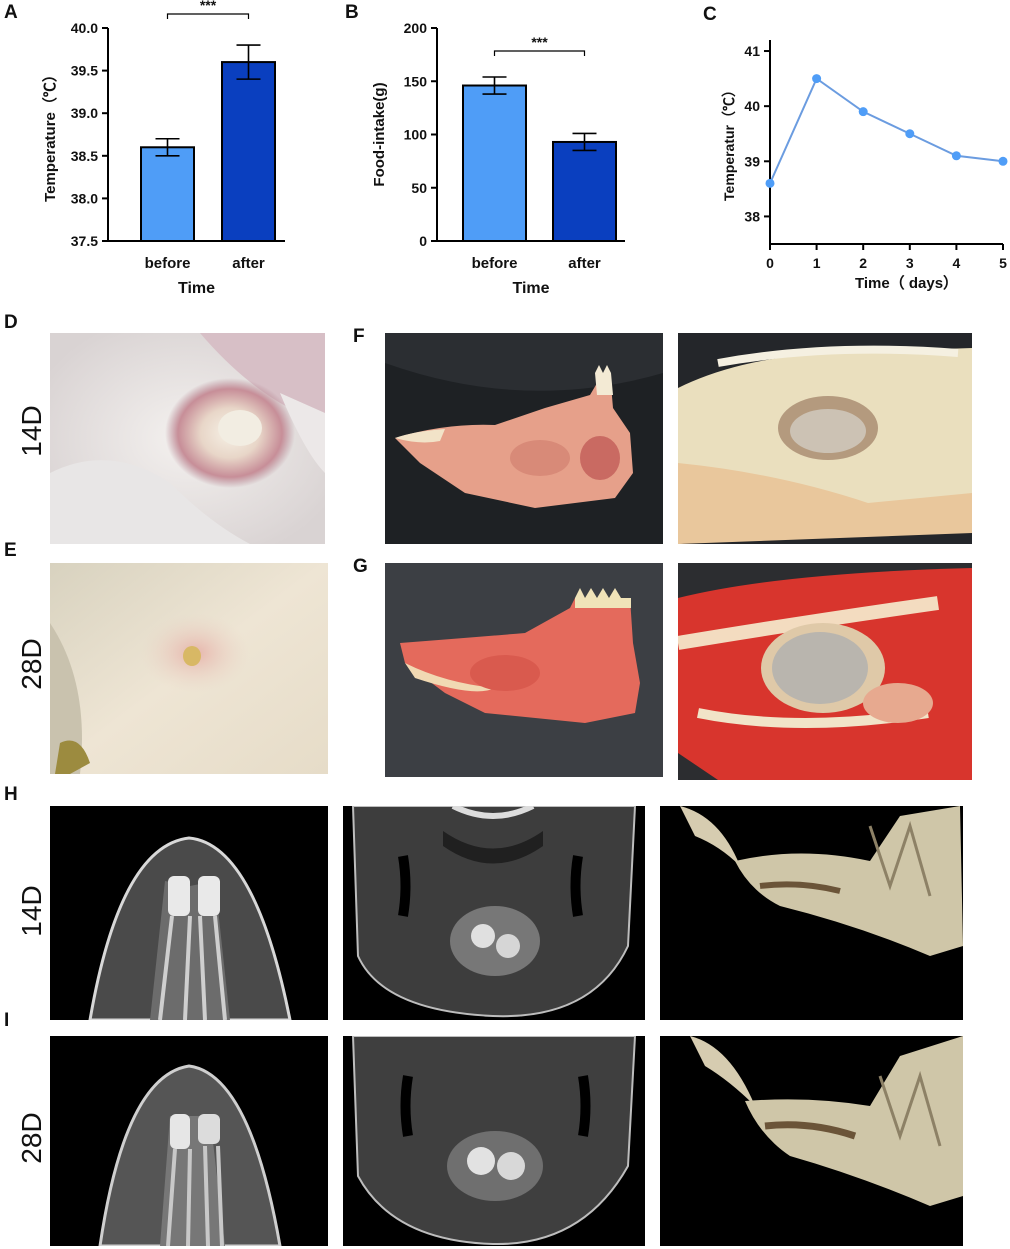 Image resolution: width=1010 pixels, height=1249 pixels. What do you see at coordinates (84, 156) in the screenshot?
I see `y-tick-label: 38.5` at bounding box center [84, 156].